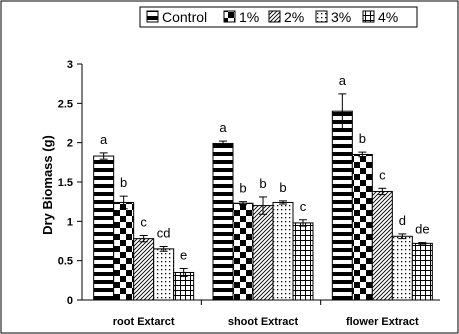 This screenshot has width=459, height=334. I want to click on significance-label: de, so click(422, 229).